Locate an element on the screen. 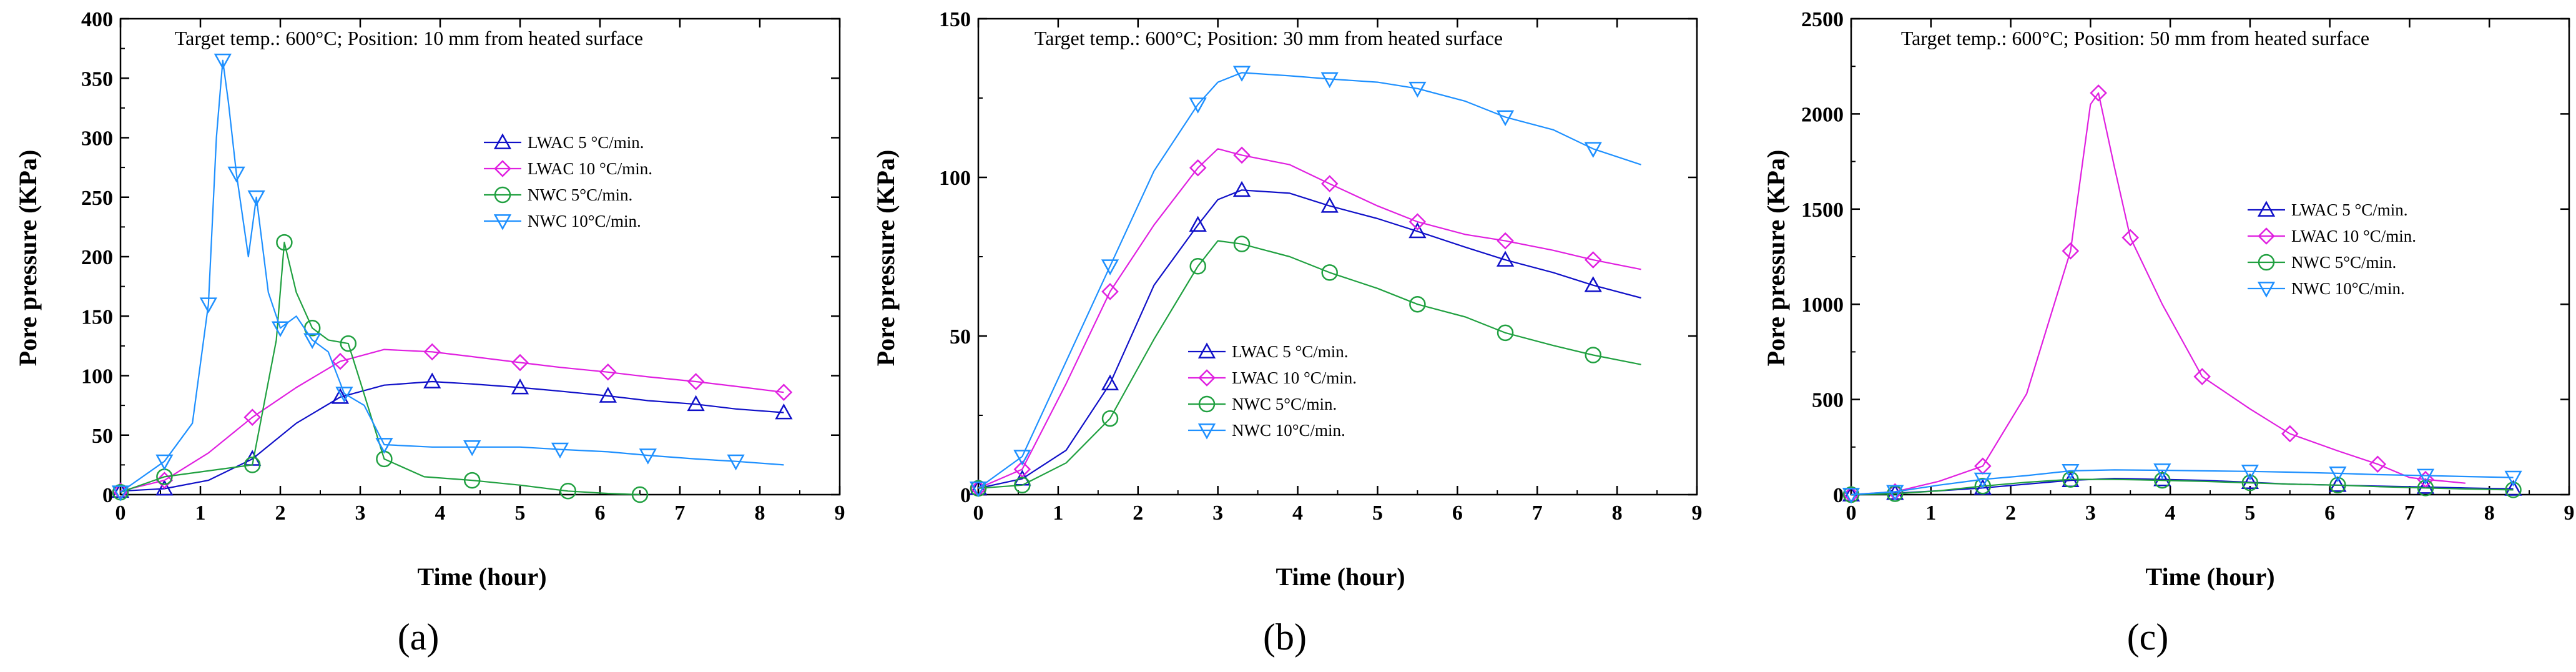  x-tick-label: 2 is located at coordinates (280, 513).